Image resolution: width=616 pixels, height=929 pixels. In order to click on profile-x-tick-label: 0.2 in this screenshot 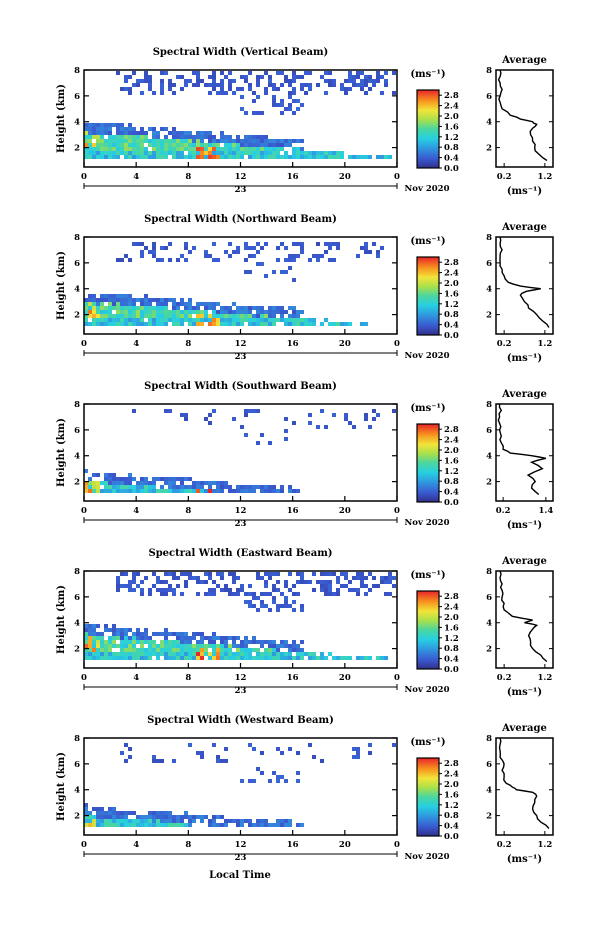, I will do `click(504, 845)`.